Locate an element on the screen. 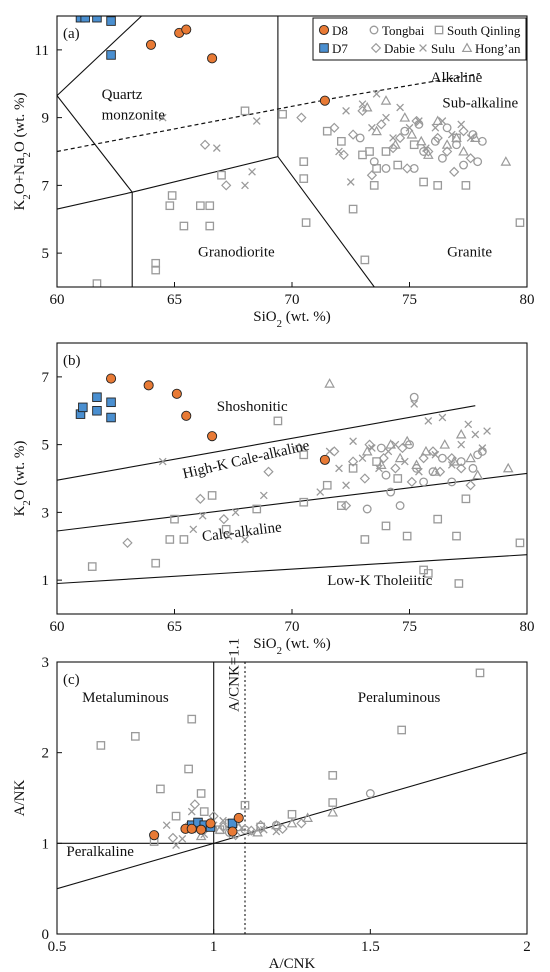 This screenshot has height=972, width=550. x-tick-label: 0.5 is located at coordinates (57, 947).